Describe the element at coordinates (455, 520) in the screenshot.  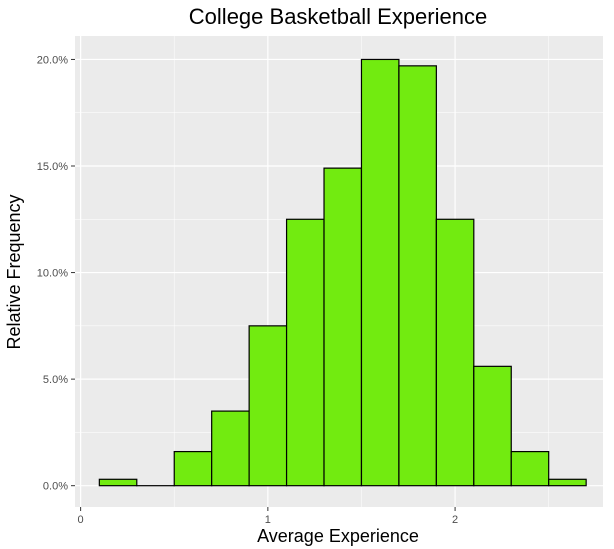
I see `x-tick-label: 2` at that location.